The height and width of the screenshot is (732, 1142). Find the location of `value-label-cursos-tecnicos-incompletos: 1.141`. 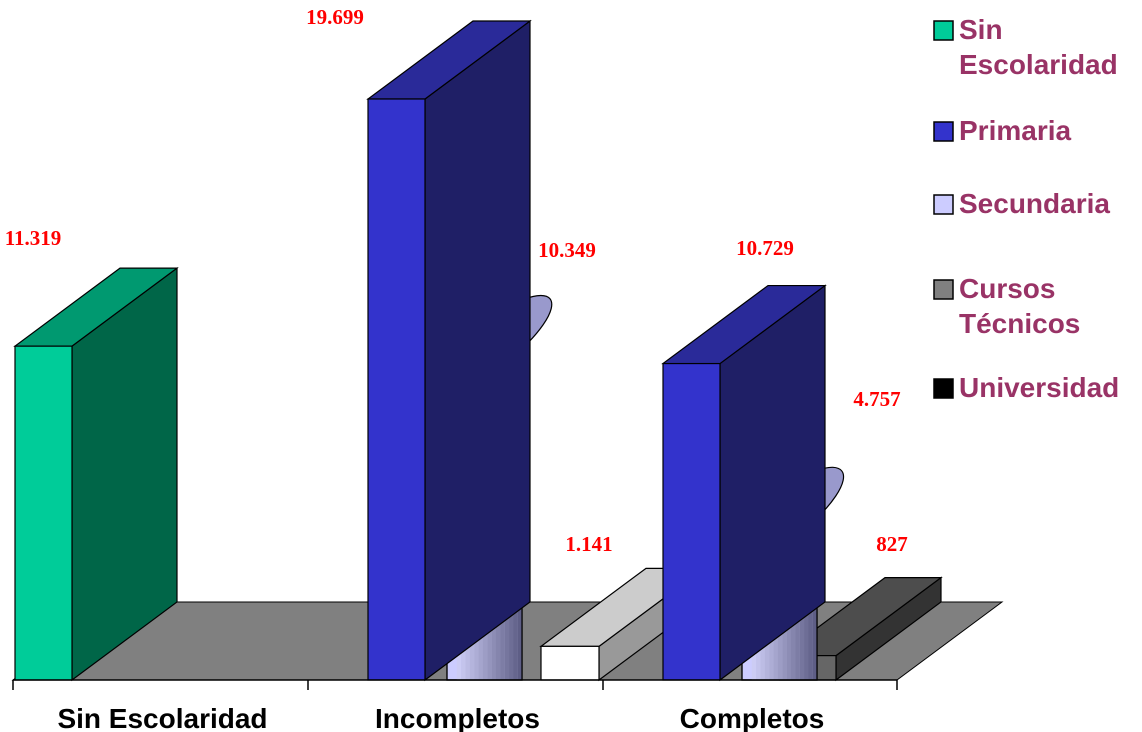

value-label-cursos-tecnicos-incompletos: 1.141 is located at coordinates (588, 544).